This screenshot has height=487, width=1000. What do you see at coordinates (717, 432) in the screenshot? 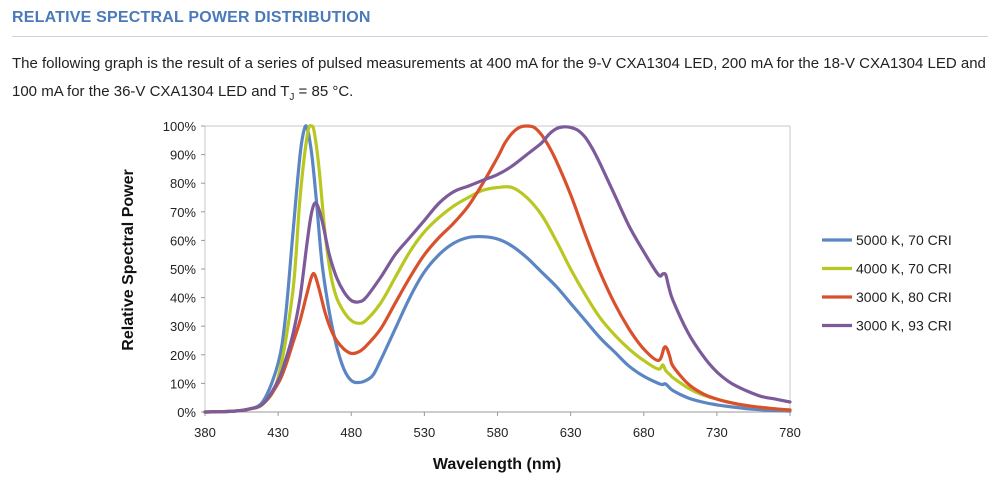
I see `x-tick-label: 730` at bounding box center [717, 432].